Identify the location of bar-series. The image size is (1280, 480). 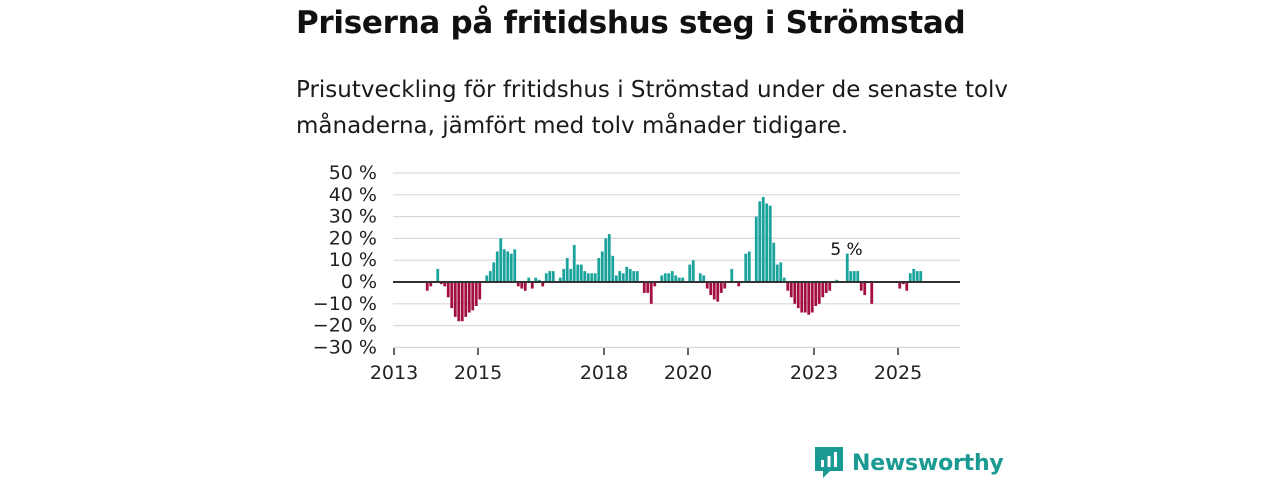
(674, 259).